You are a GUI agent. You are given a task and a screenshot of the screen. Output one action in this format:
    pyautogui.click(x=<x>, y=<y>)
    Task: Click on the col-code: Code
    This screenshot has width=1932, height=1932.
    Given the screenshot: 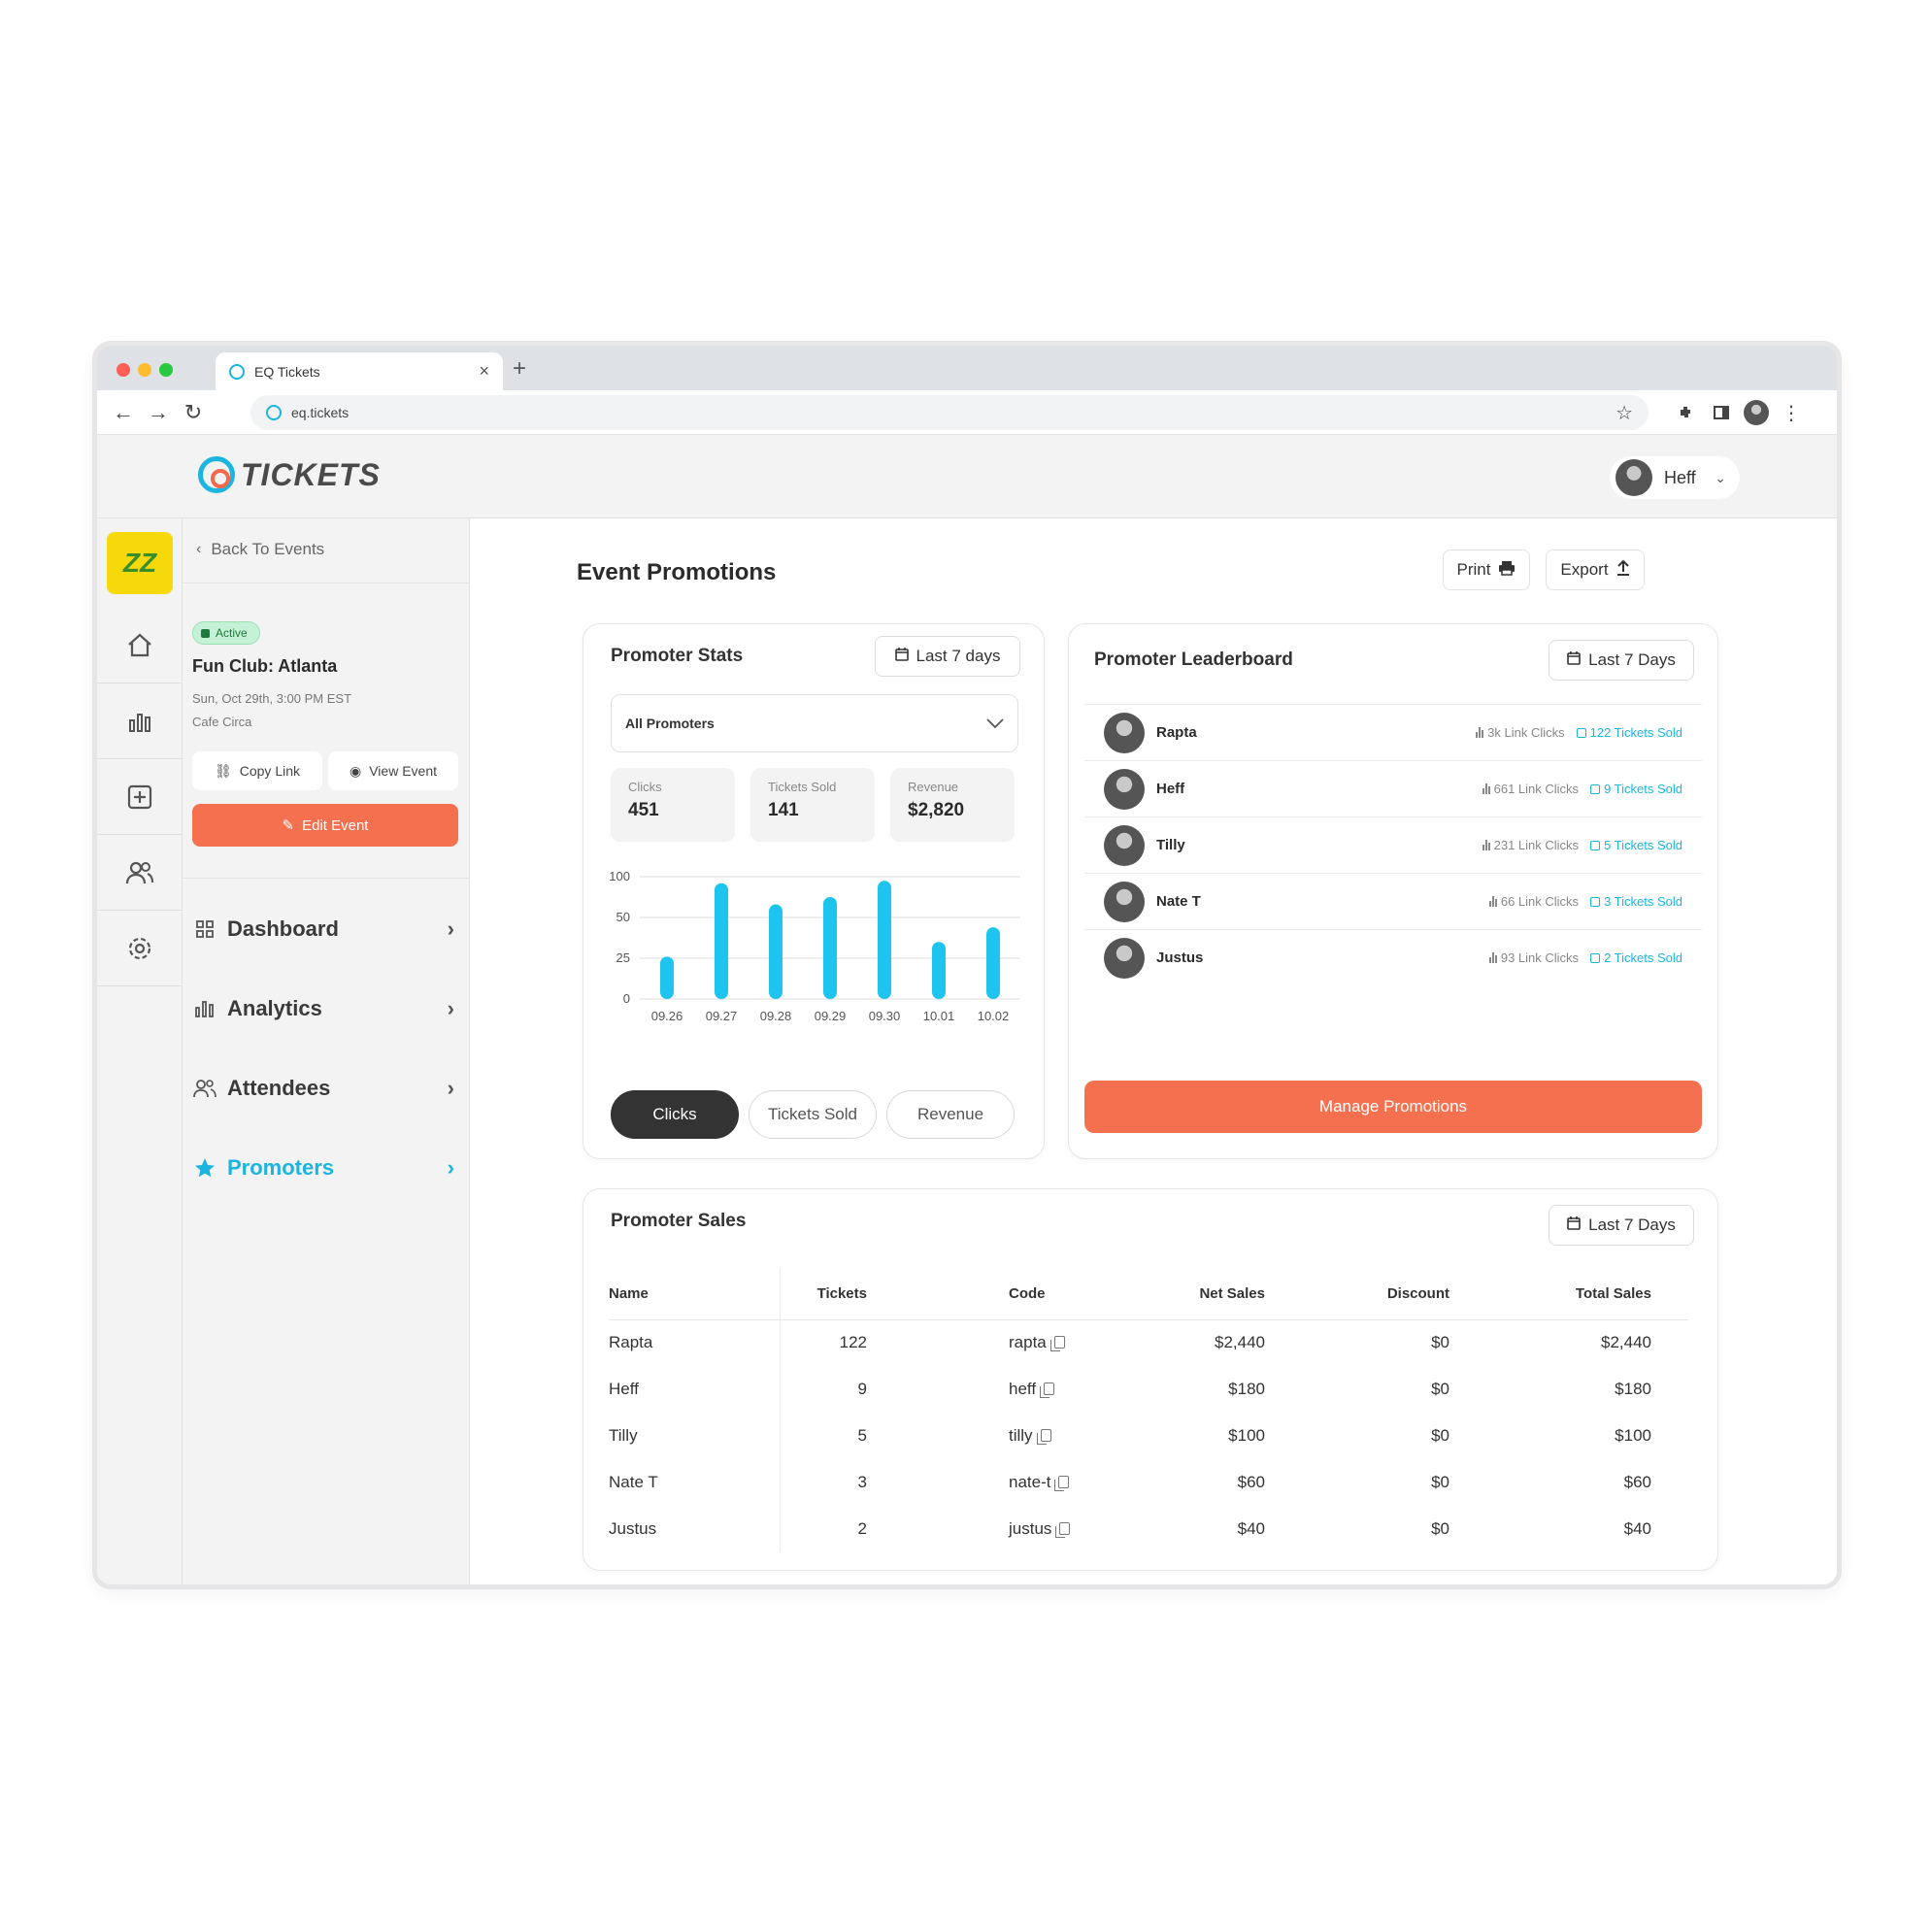 What is the action you would take?
    pyautogui.click(x=993, y=1294)
    